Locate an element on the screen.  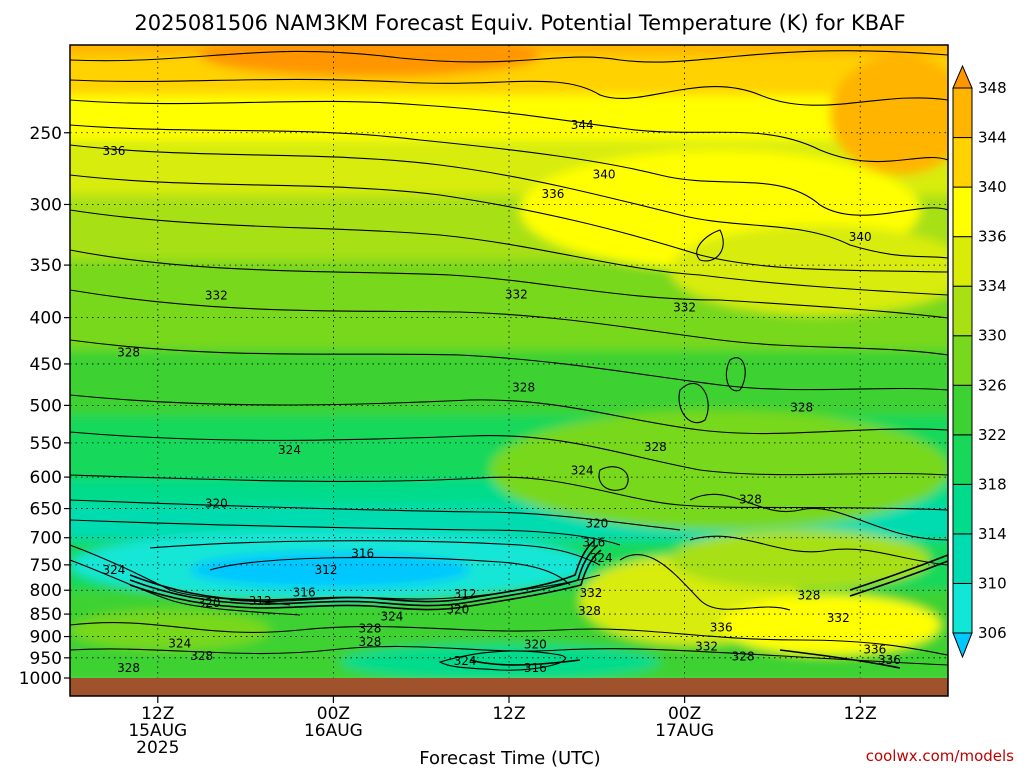
y-tick-label: 800 is located at coordinates (46, 591).